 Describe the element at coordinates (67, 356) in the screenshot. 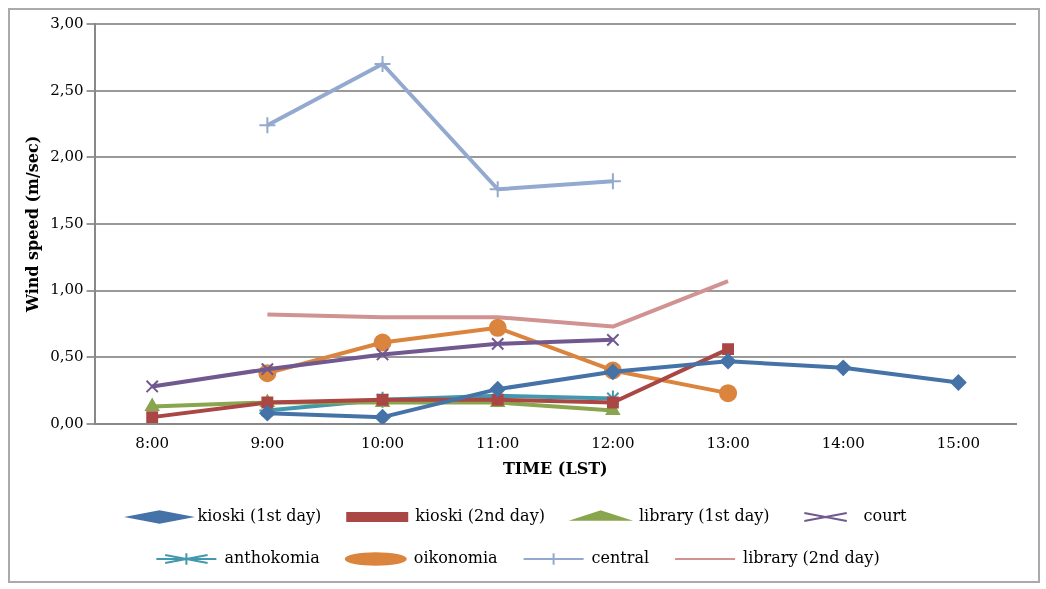

I see `y-tick-label: 0,50` at that location.